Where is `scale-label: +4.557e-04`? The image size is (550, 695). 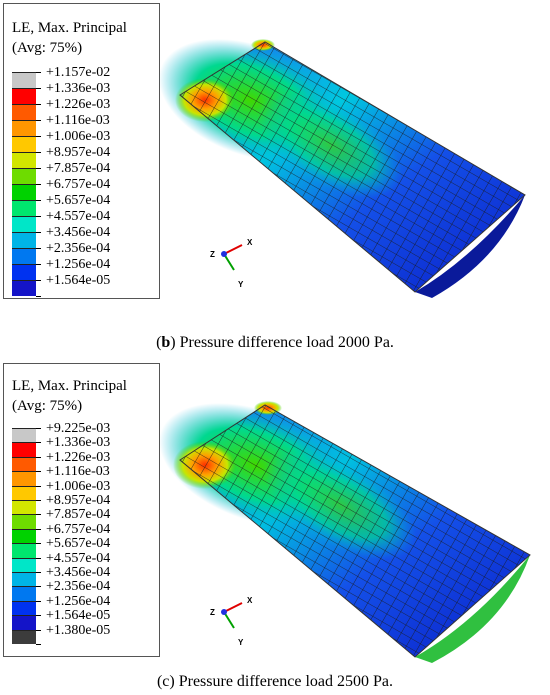 scale-label: +4.557e-04 is located at coordinates (78, 558).